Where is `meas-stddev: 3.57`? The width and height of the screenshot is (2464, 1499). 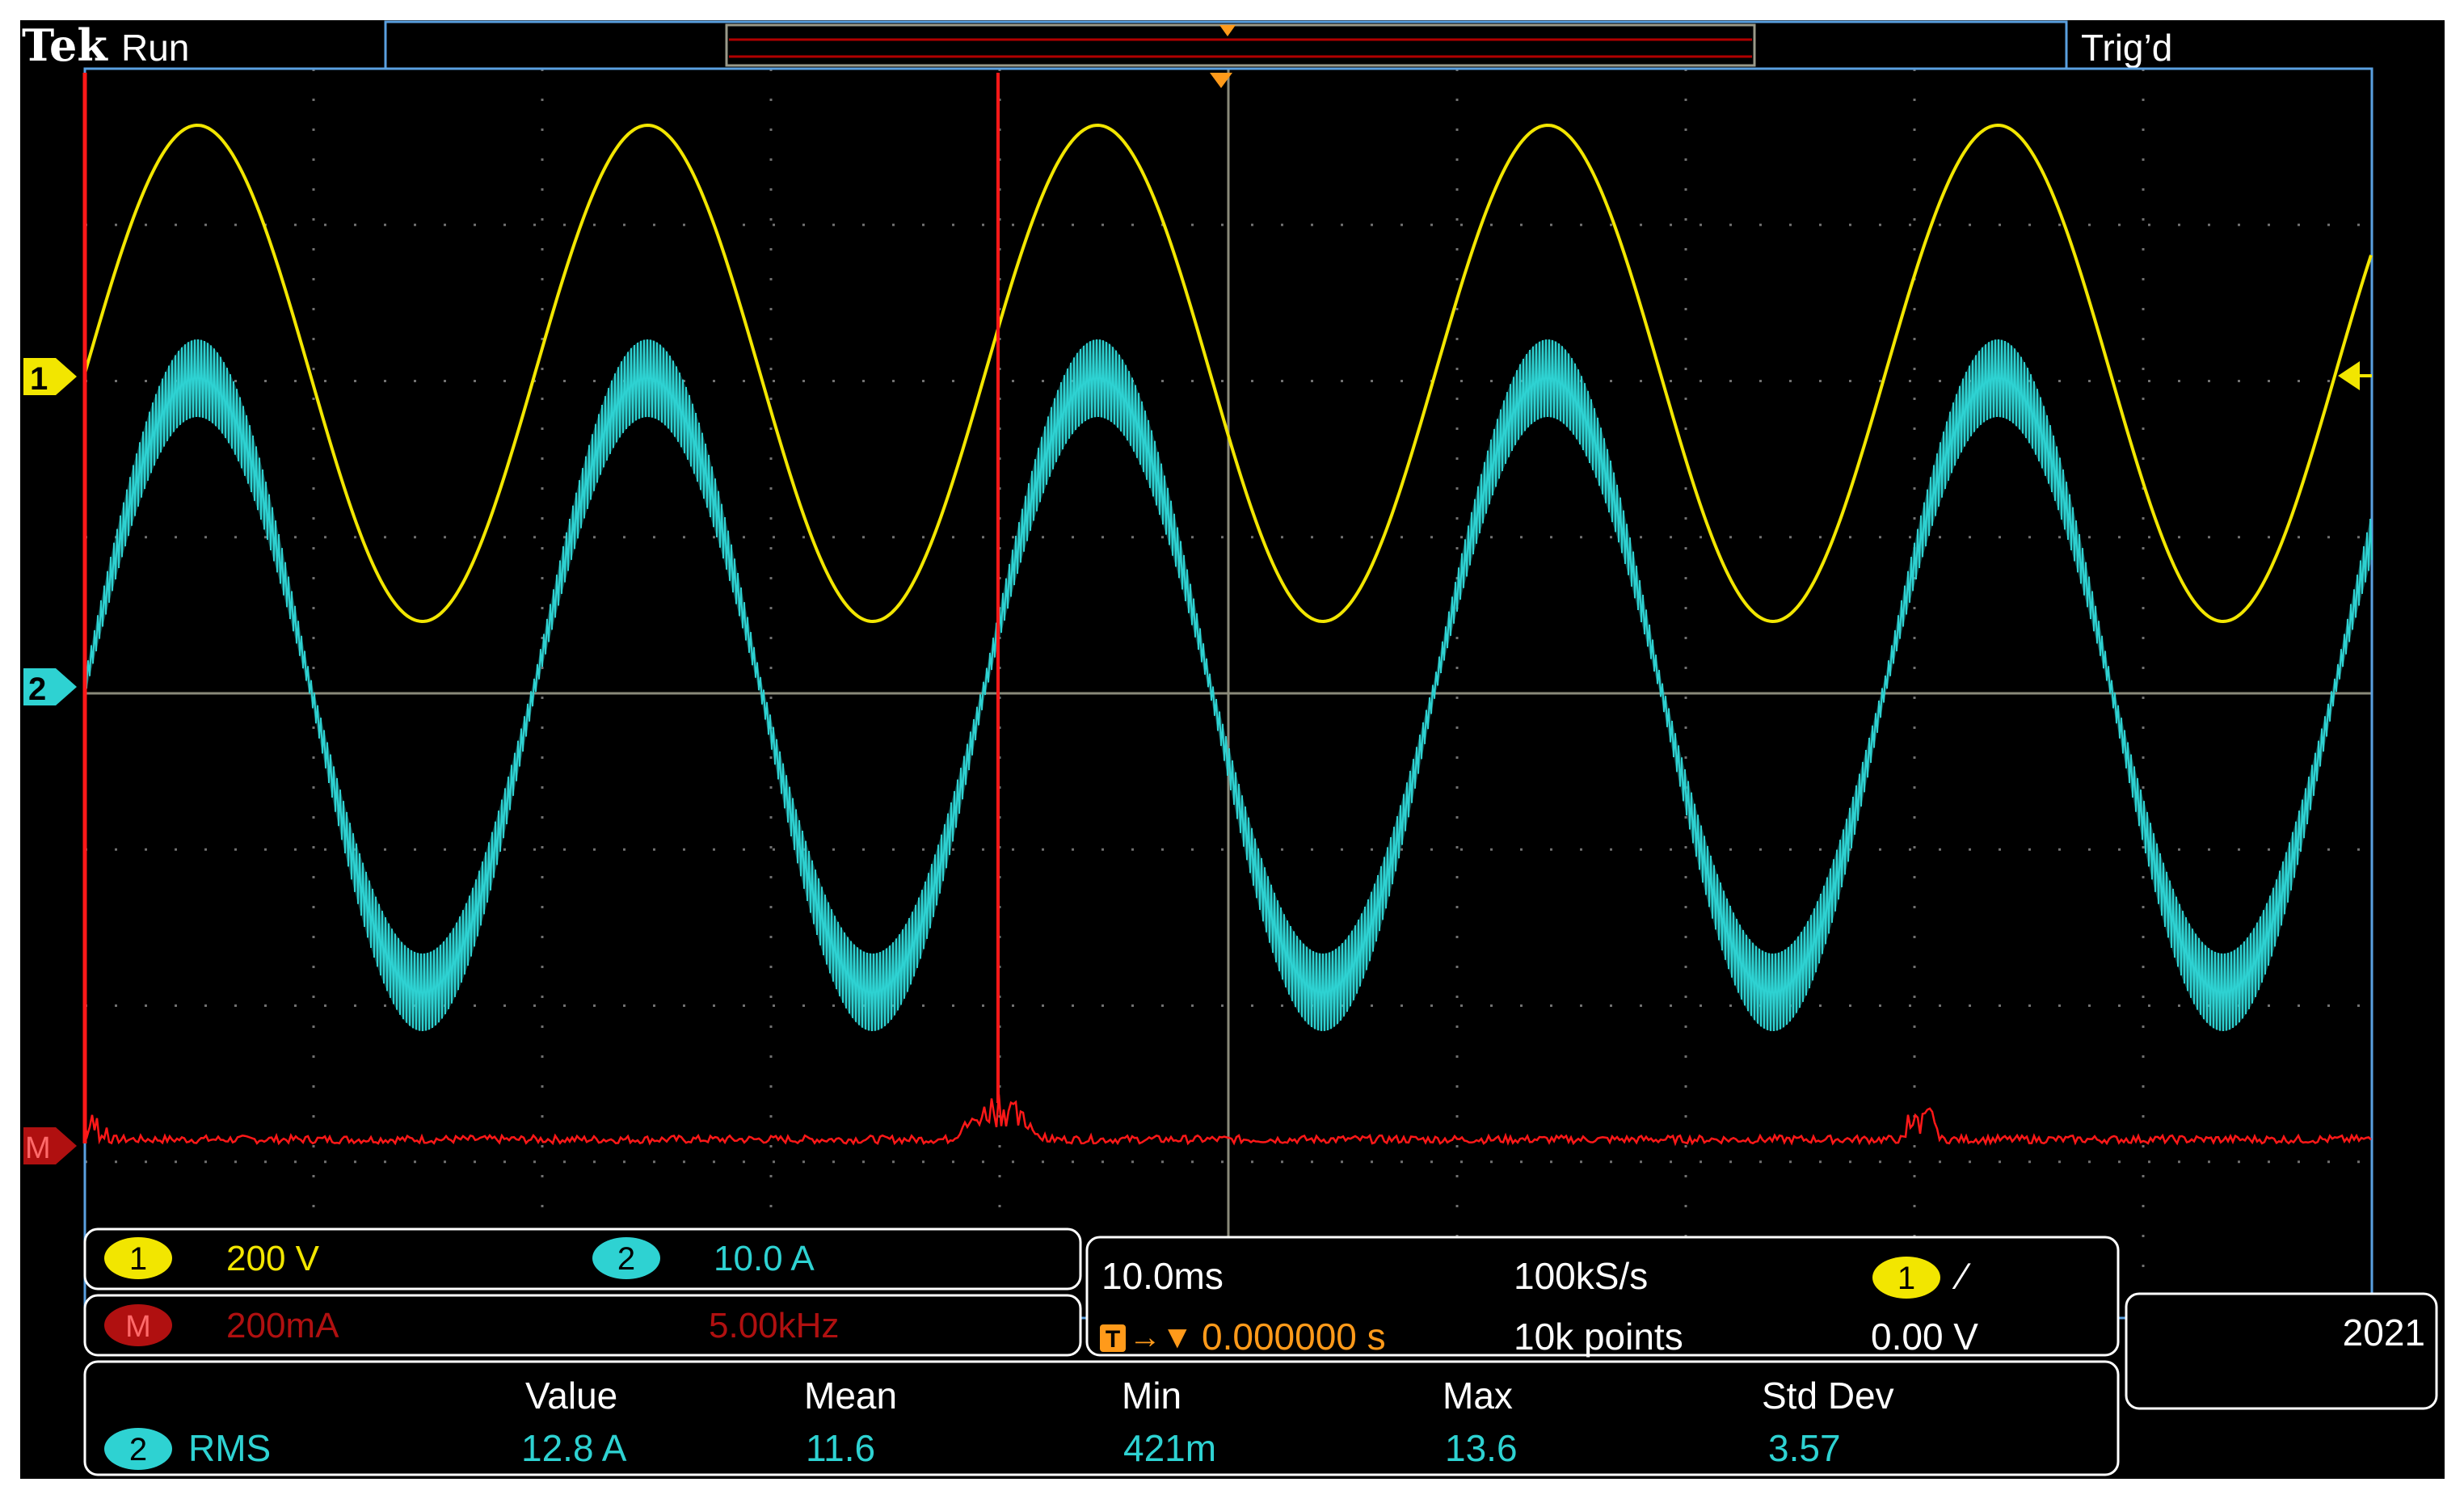
meas-stddev: 3.57 is located at coordinates (1804, 1448).